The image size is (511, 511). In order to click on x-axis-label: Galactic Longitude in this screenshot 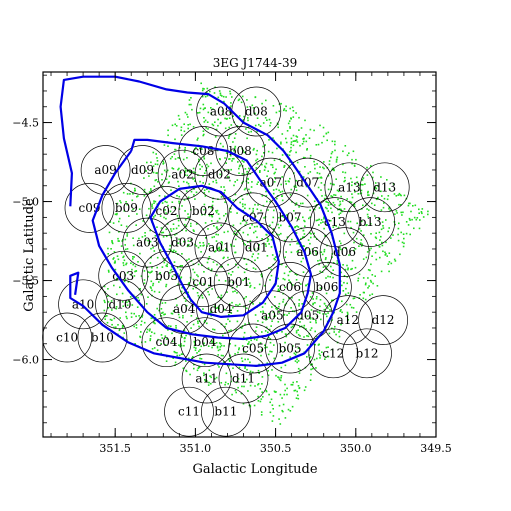, I will do `click(254, 469)`.